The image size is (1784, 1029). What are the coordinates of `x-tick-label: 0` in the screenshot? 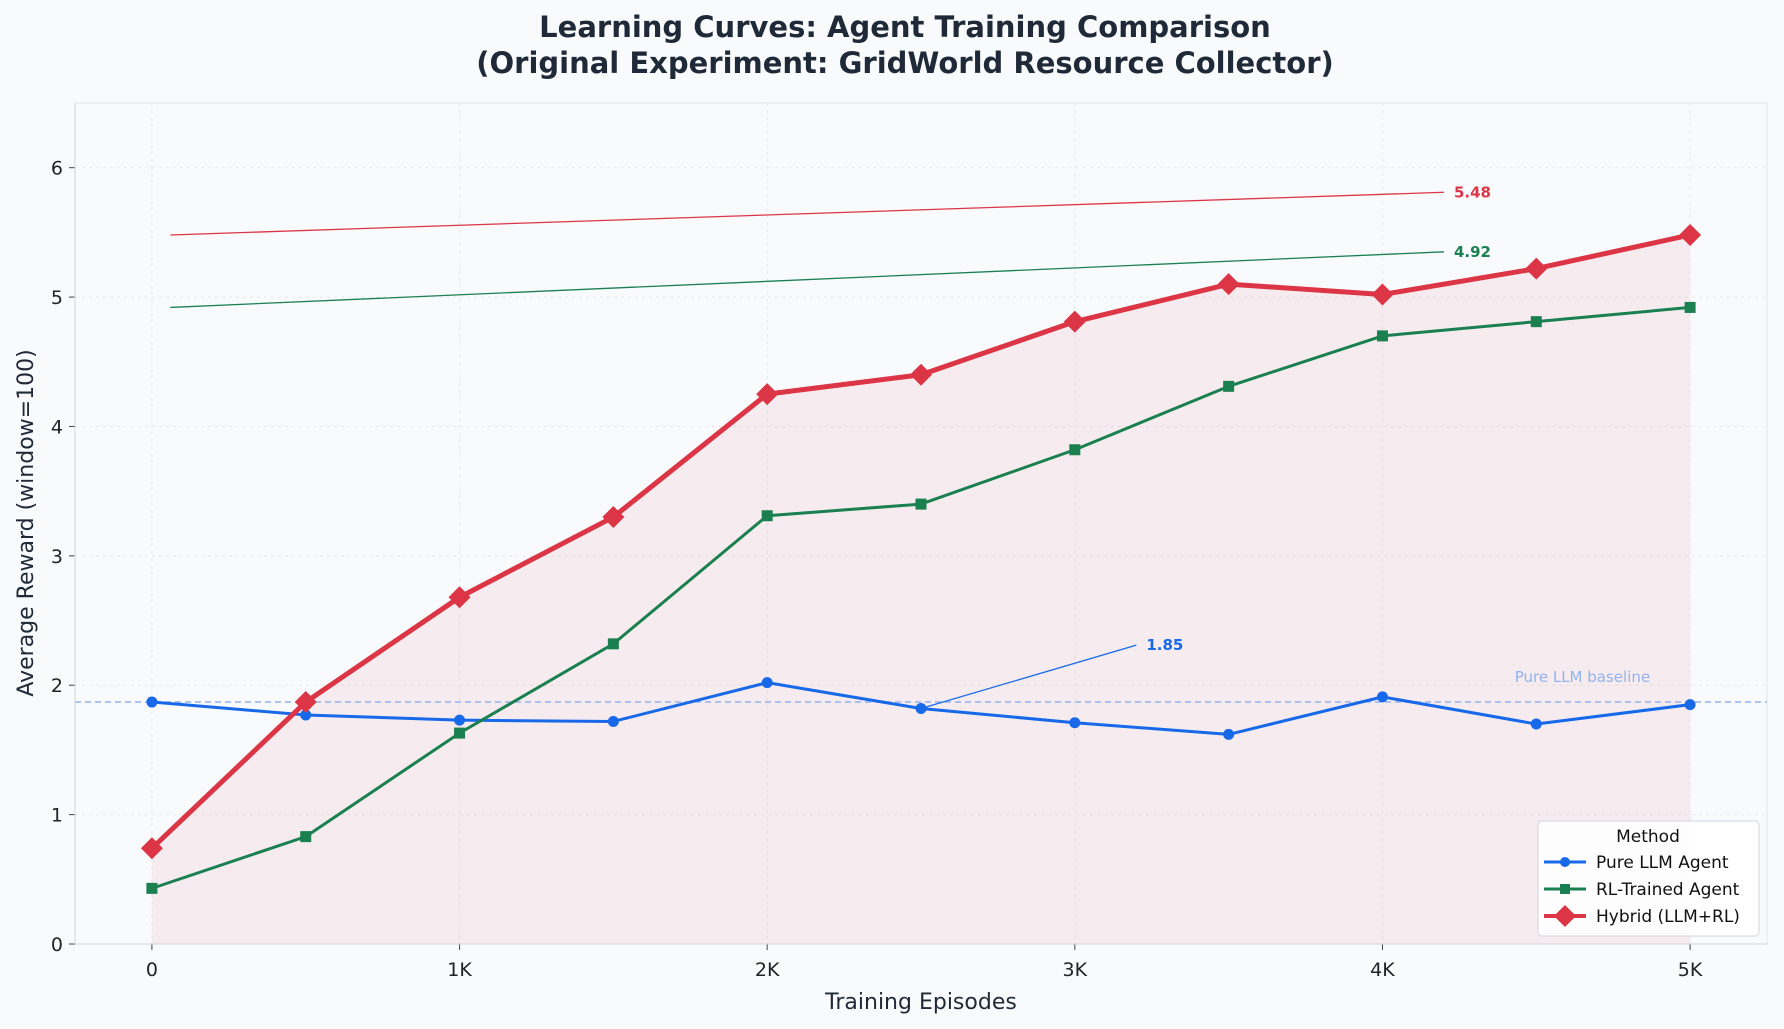 It's located at (152, 970).